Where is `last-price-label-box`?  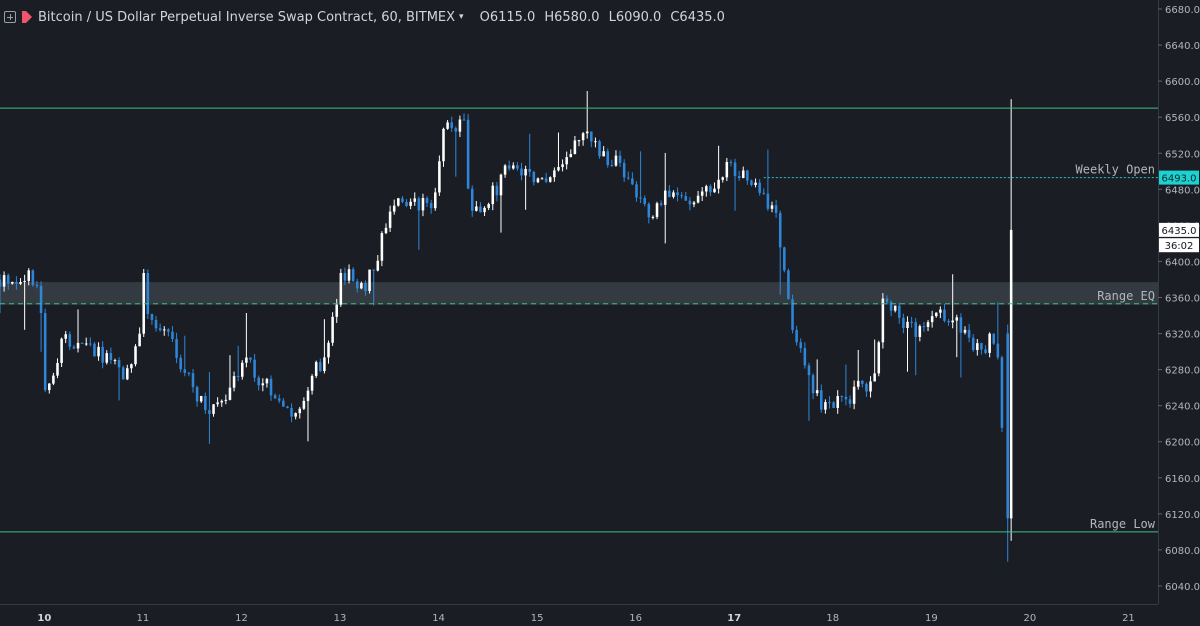 last-price-label-box is located at coordinates (1179, 229).